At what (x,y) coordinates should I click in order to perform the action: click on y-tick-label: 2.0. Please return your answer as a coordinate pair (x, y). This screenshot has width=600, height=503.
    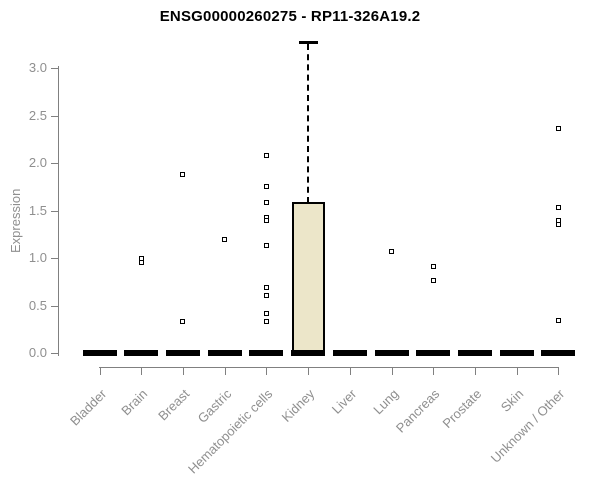
    Looking at the image, I should click on (37, 162).